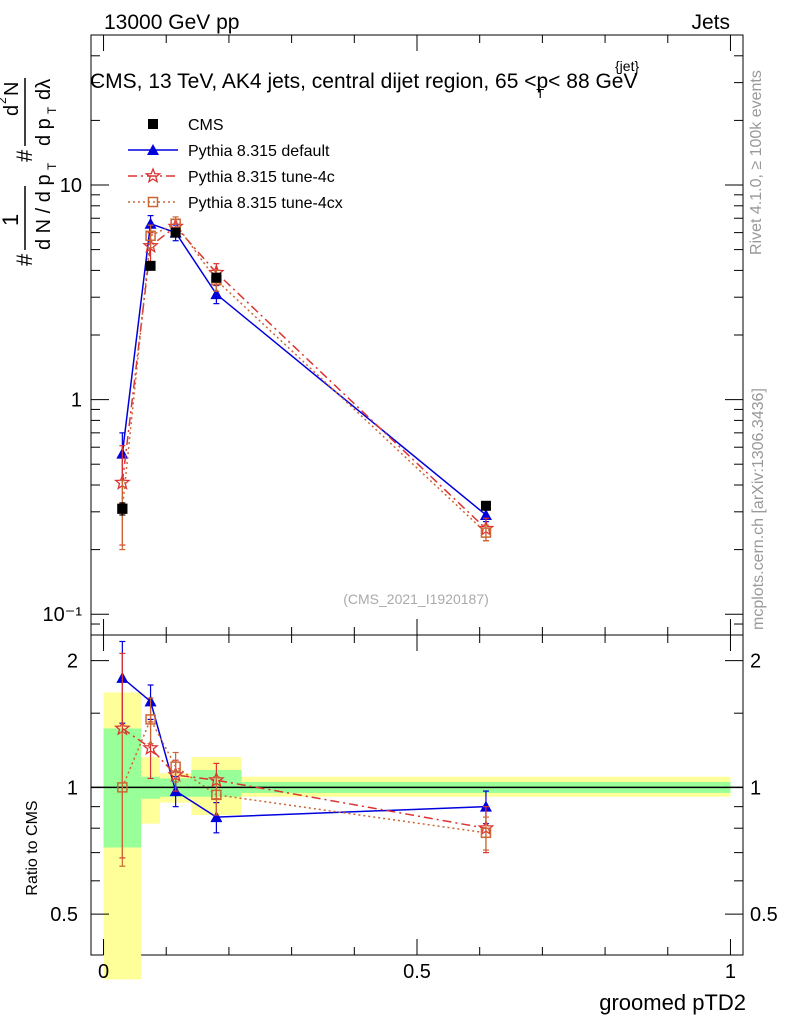  I want to click on y-tick-label-ratio-right: 1, so click(755, 788).